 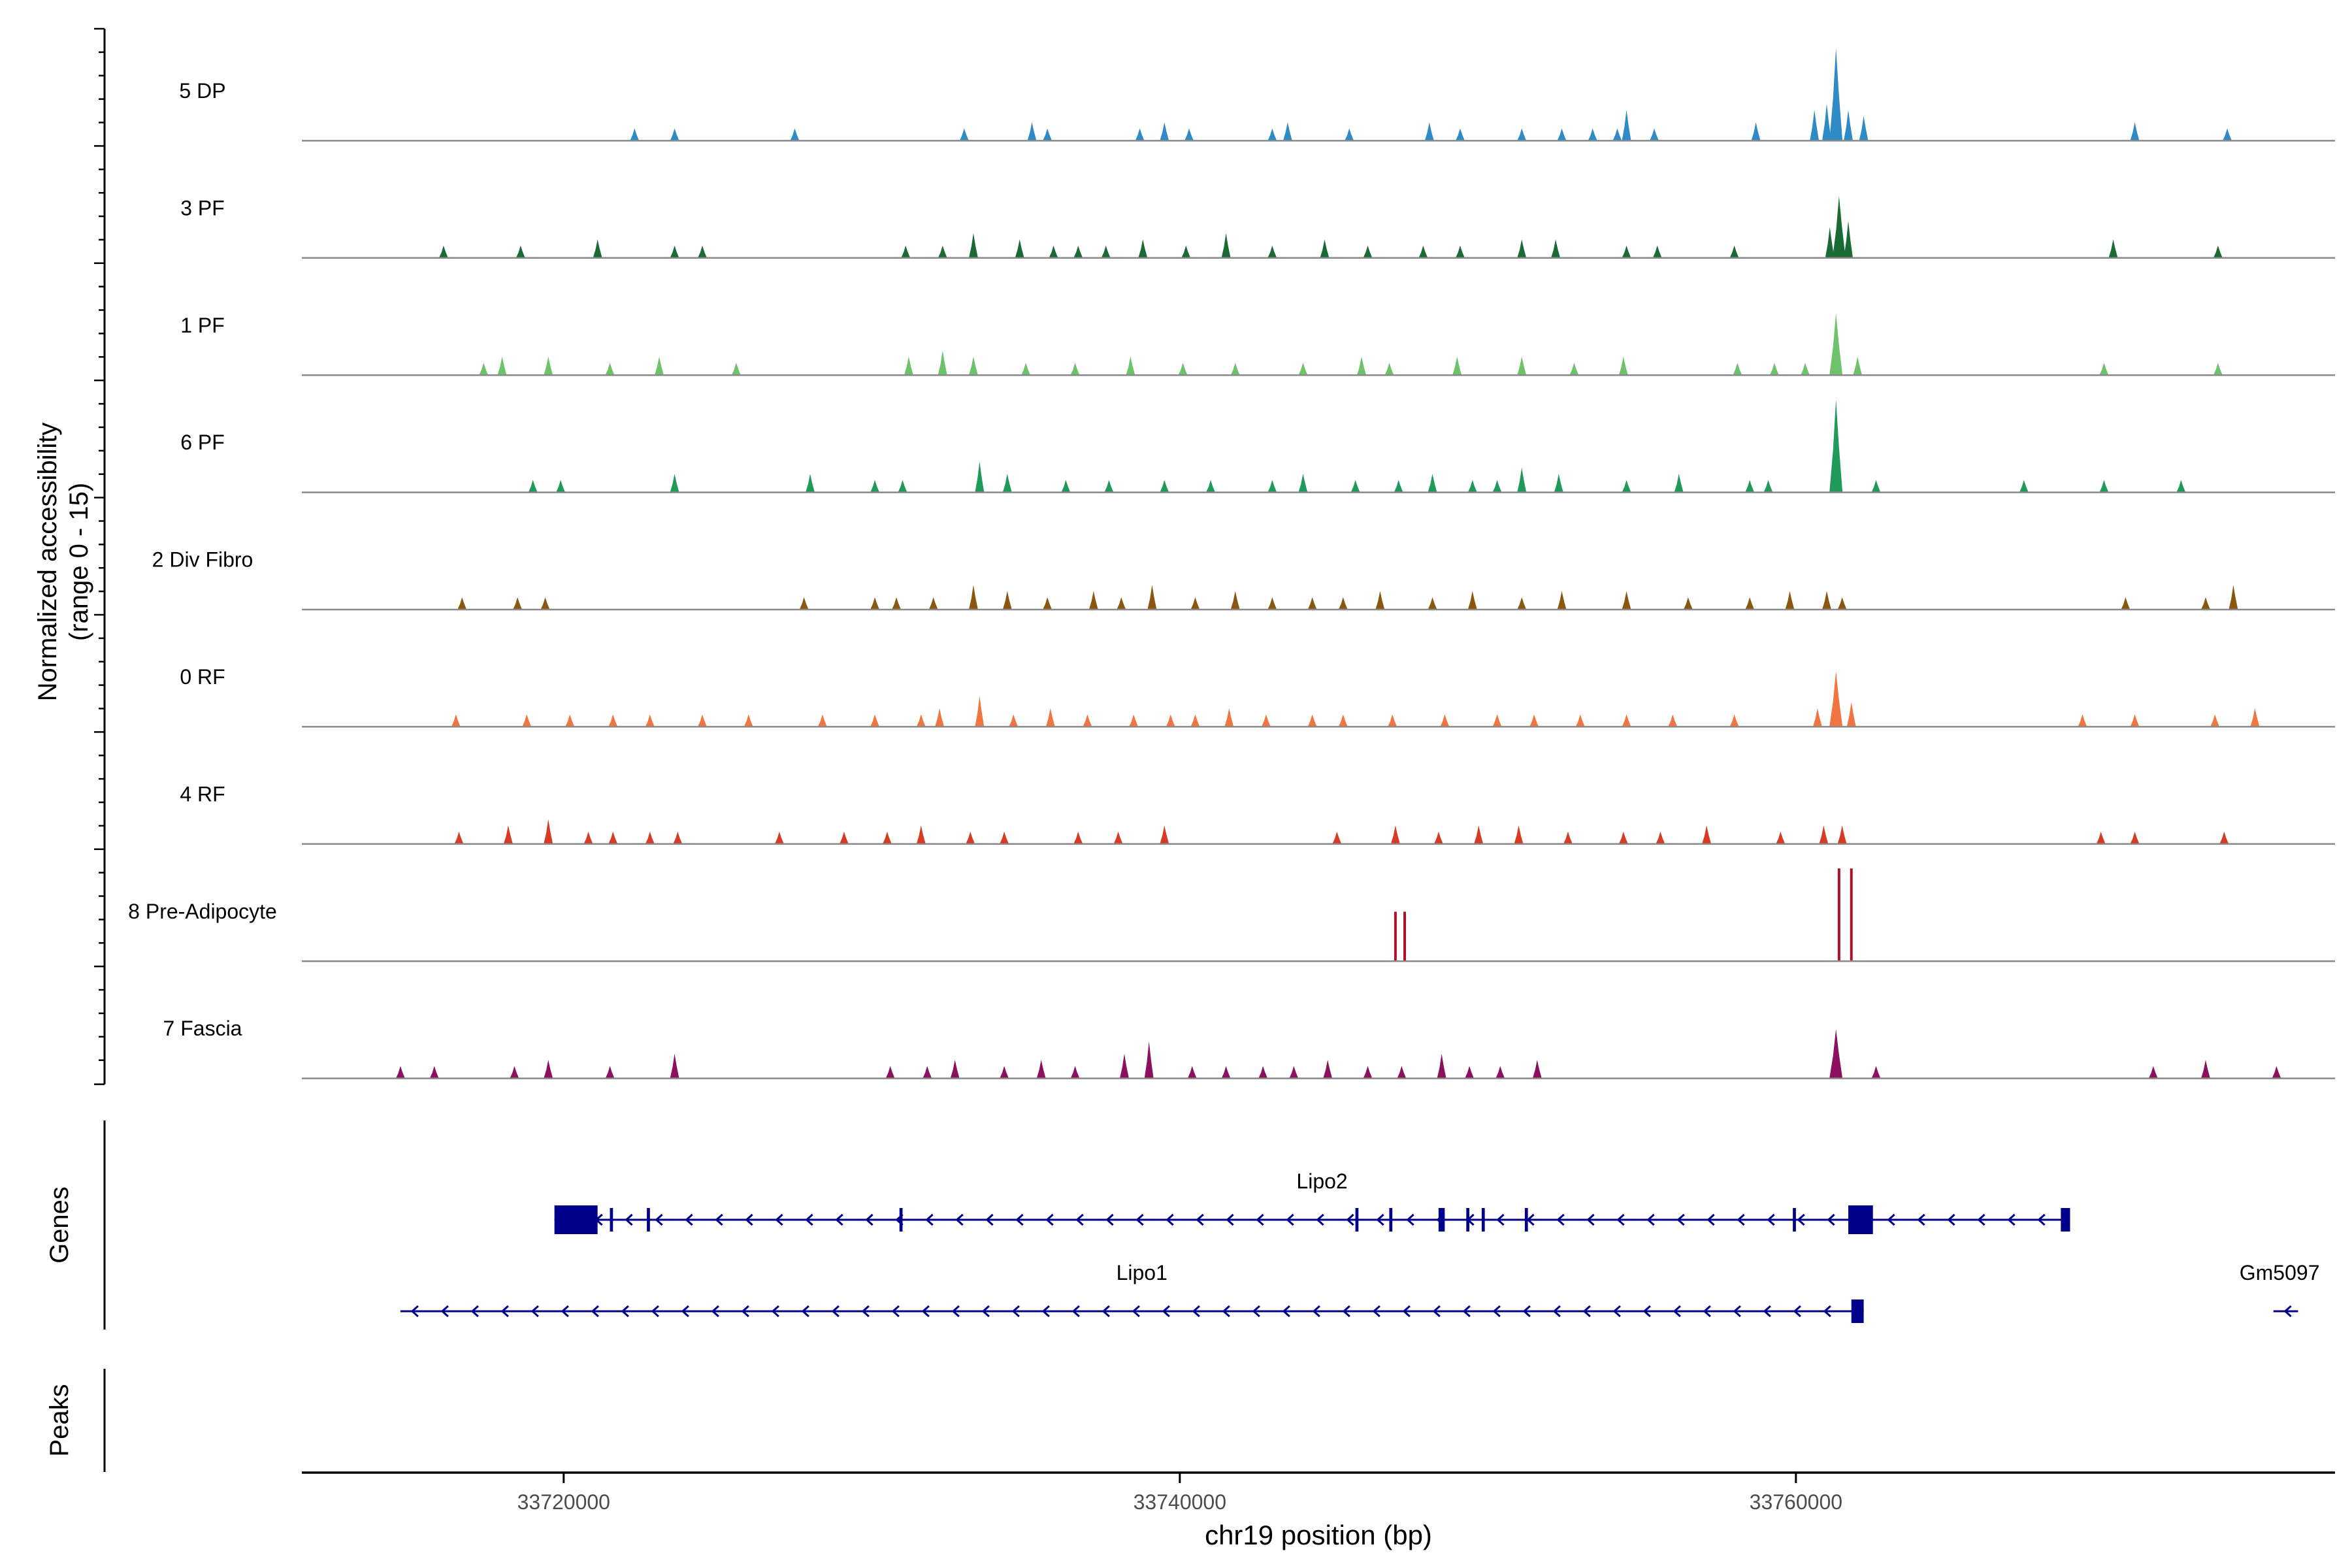 I want to click on track-3-pf: 3 PF, so click(x=1257, y=227).